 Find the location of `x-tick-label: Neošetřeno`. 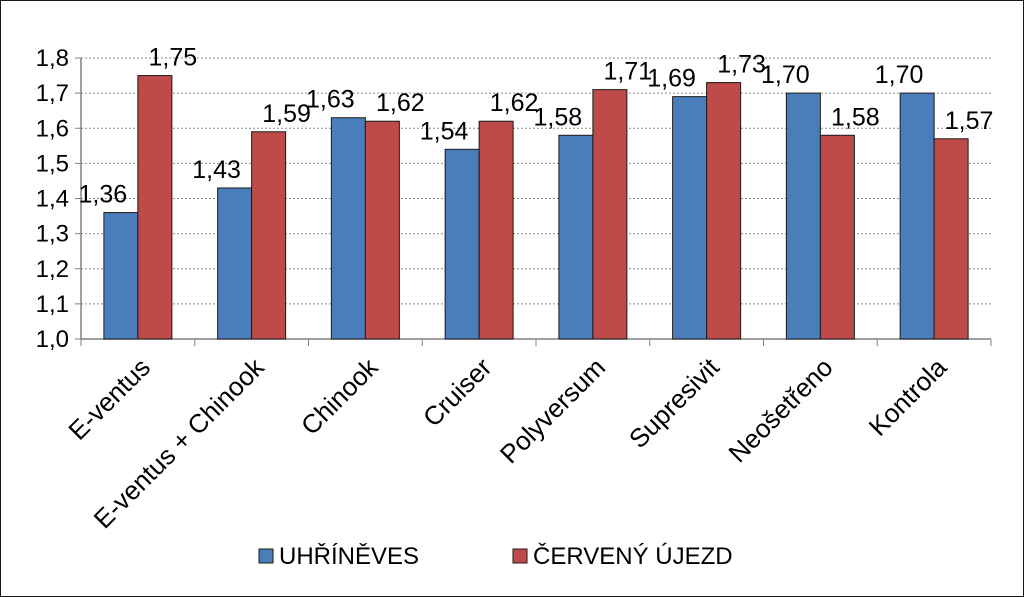

x-tick-label: Neošetřeno is located at coordinates (780, 410).